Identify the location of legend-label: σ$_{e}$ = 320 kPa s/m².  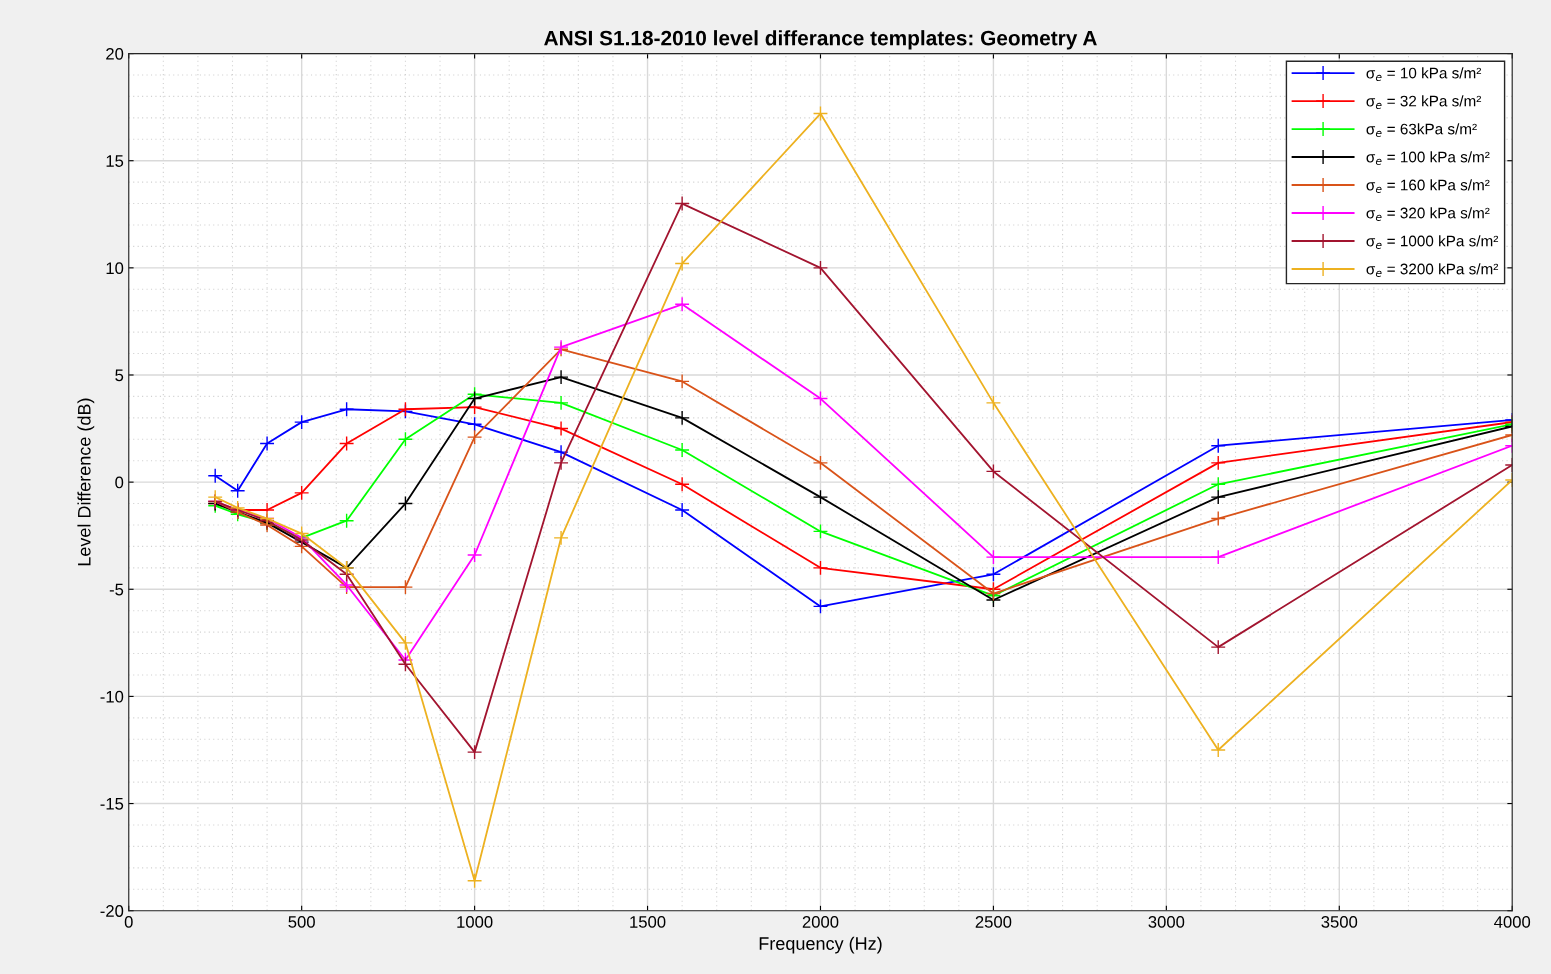
(1428, 214).